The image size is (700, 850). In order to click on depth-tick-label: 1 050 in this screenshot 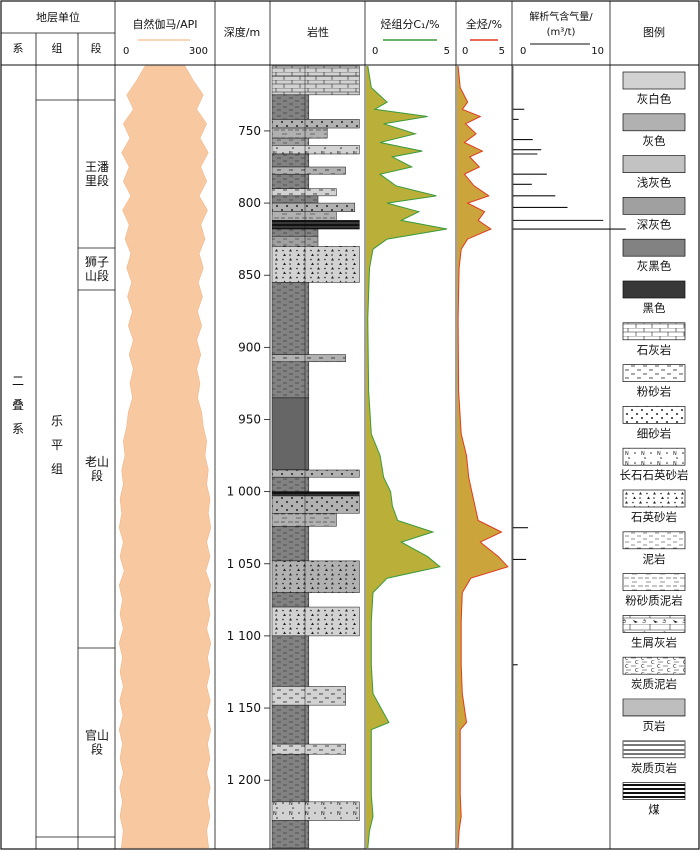, I will do `click(244, 564)`.